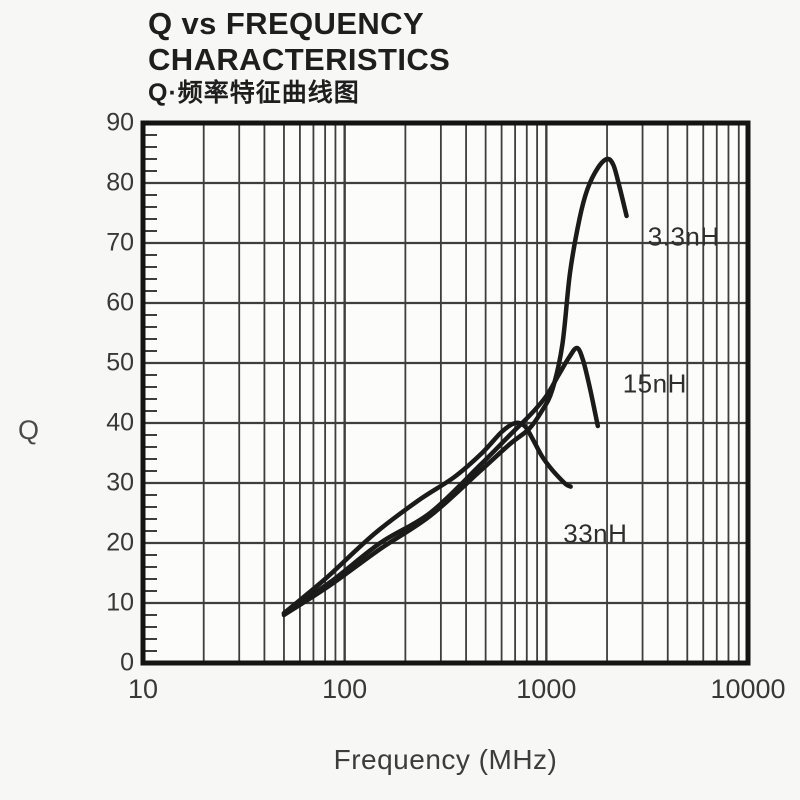 The height and width of the screenshot is (800, 800). Describe the element at coordinates (654, 383) in the screenshot. I see `series-label-15nH: 15nH` at that location.